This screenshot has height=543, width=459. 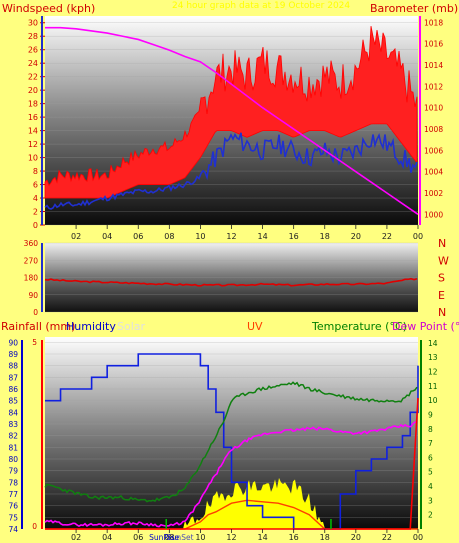 I want to click on wind-x-axis: 02 04 06 08 10 12 14 16 18 20 22 00, so click(x=247, y=233).